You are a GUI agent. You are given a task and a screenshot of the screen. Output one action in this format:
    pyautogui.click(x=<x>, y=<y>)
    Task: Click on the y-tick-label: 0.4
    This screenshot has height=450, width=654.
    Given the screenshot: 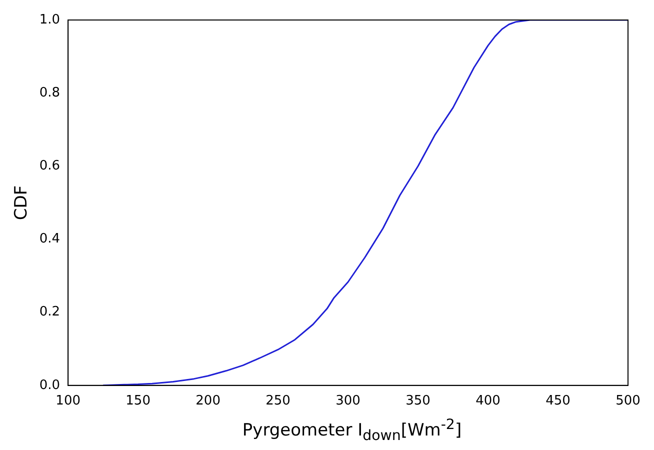 What is the action you would take?
    pyautogui.click(x=49, y=239)
    